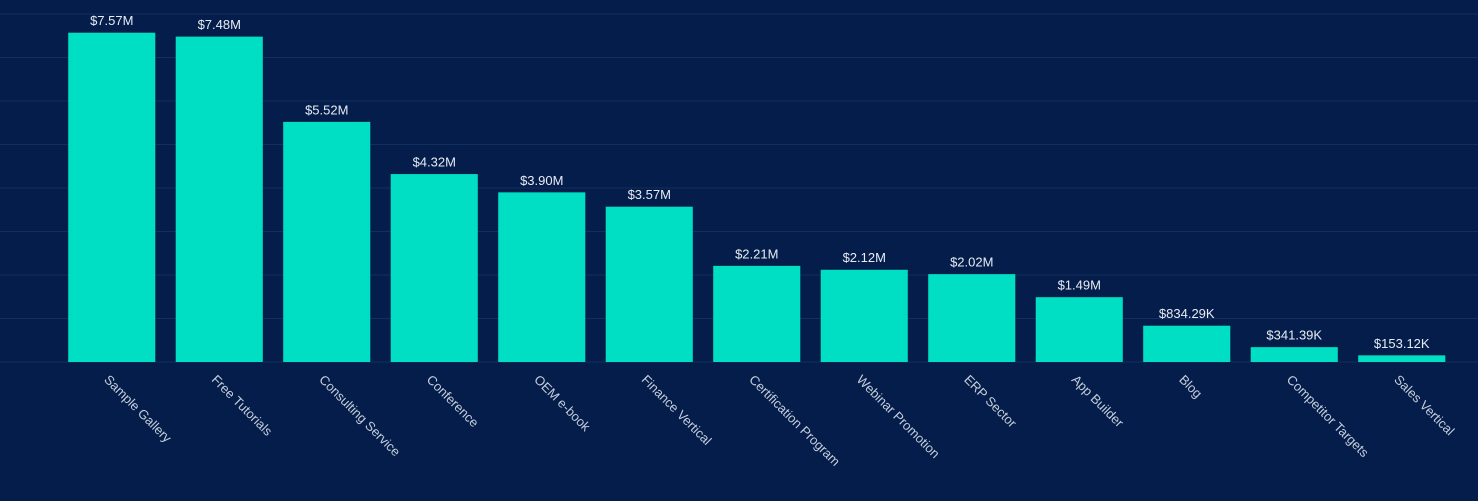  I want to click on value-label: $2.02M, so click(971, 262).